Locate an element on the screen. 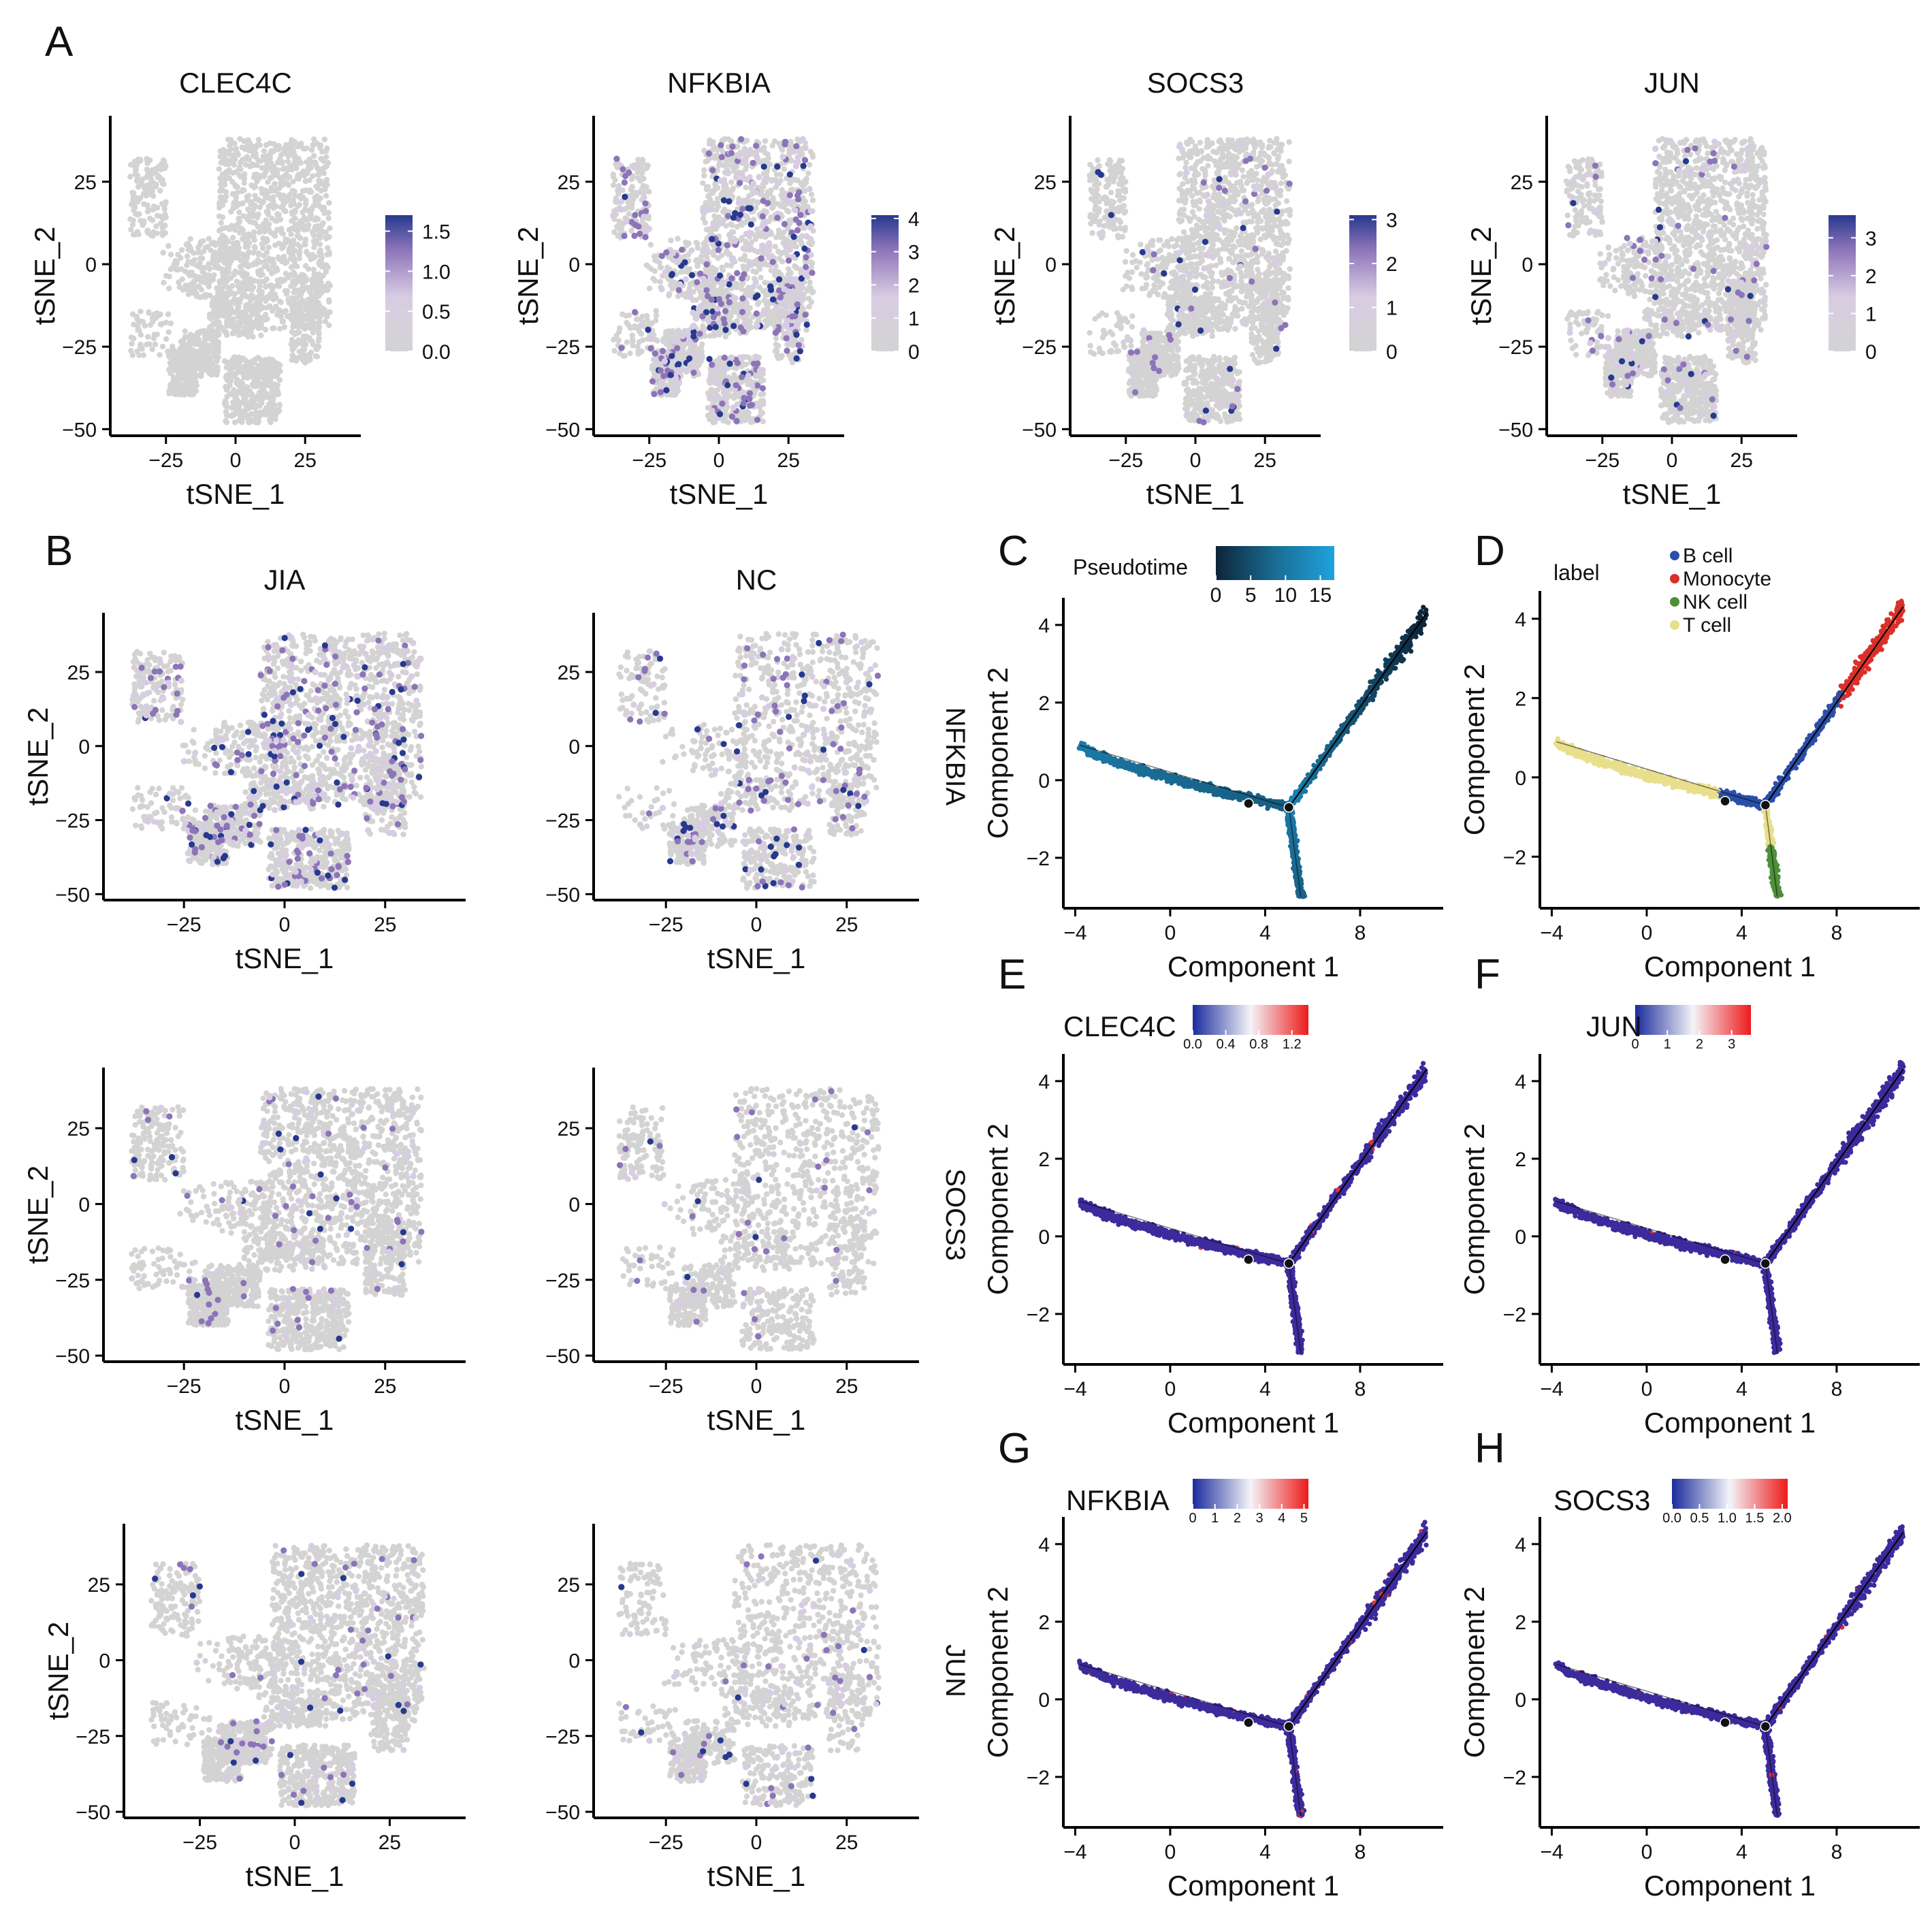 The image size is (1932, 1905). panel-label-f: F is located at coordinates (1488, 975).